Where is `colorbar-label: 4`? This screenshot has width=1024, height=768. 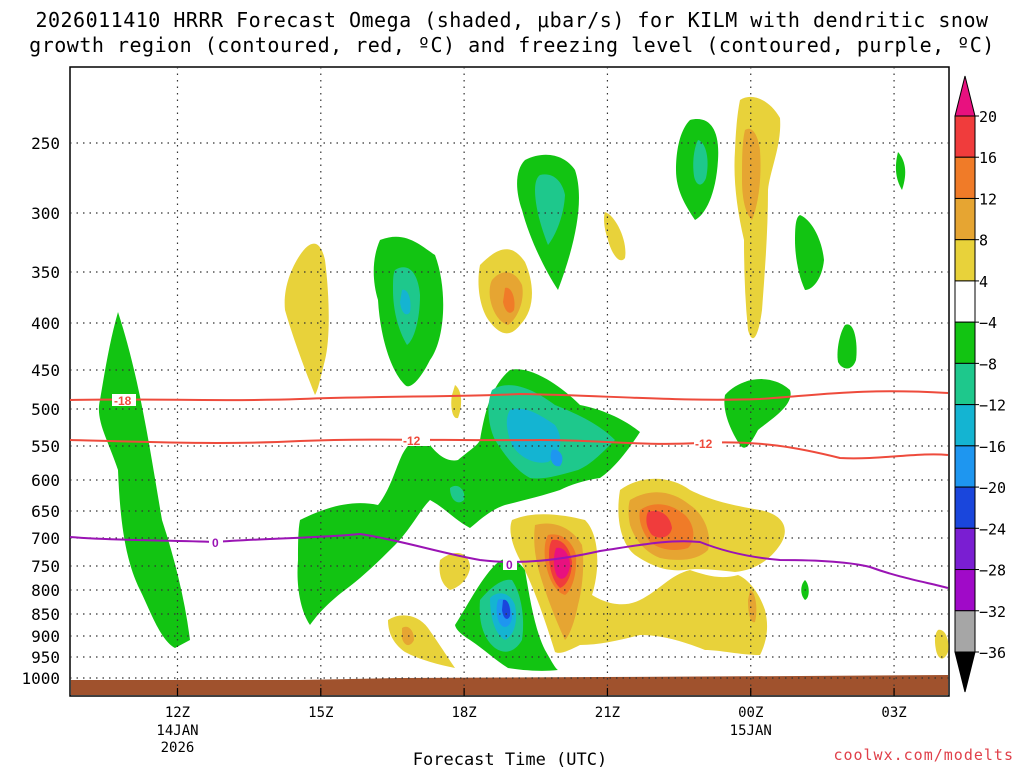 colorbar-label: 4 is located at coordinates (983, 282).